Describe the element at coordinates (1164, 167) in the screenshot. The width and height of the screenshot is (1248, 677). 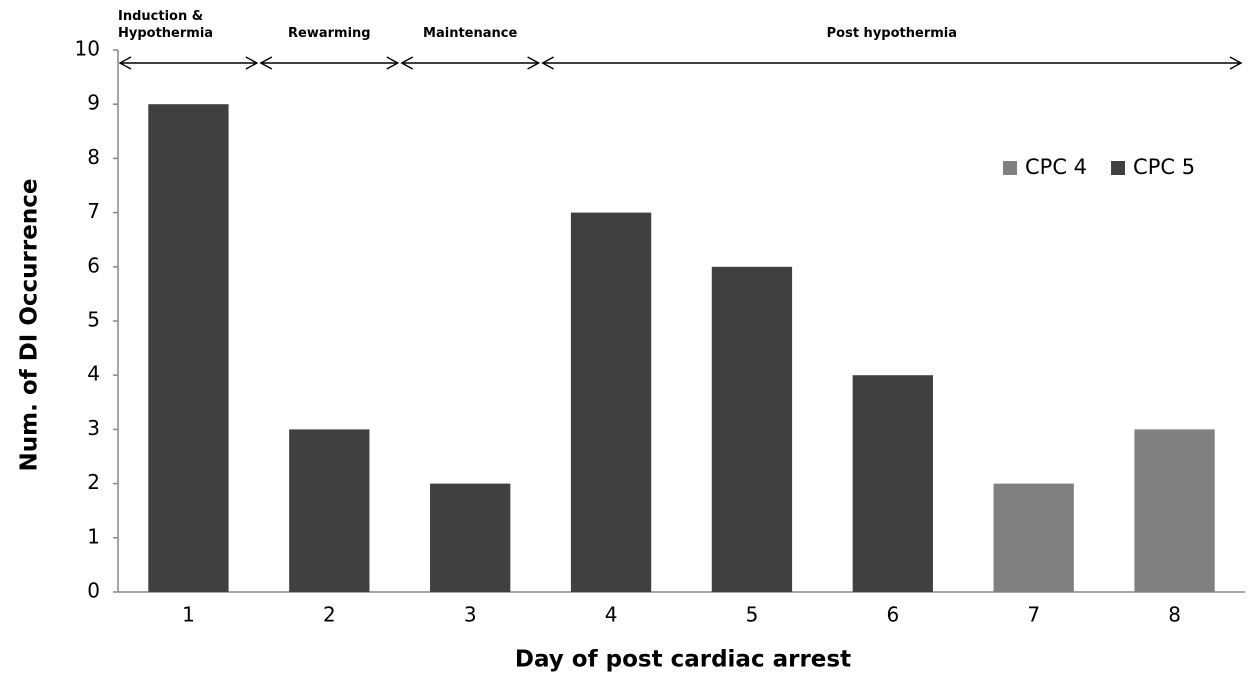
I see `legend-label: CPC 5` at that location.